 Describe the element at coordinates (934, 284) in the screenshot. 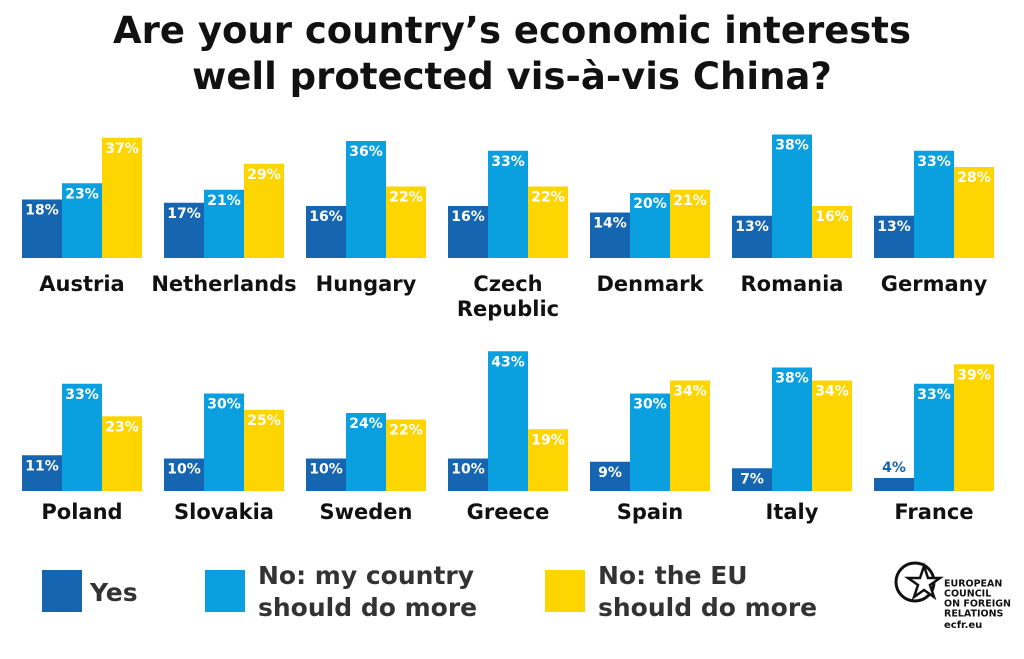

I see `category-label: Germany` at that location.